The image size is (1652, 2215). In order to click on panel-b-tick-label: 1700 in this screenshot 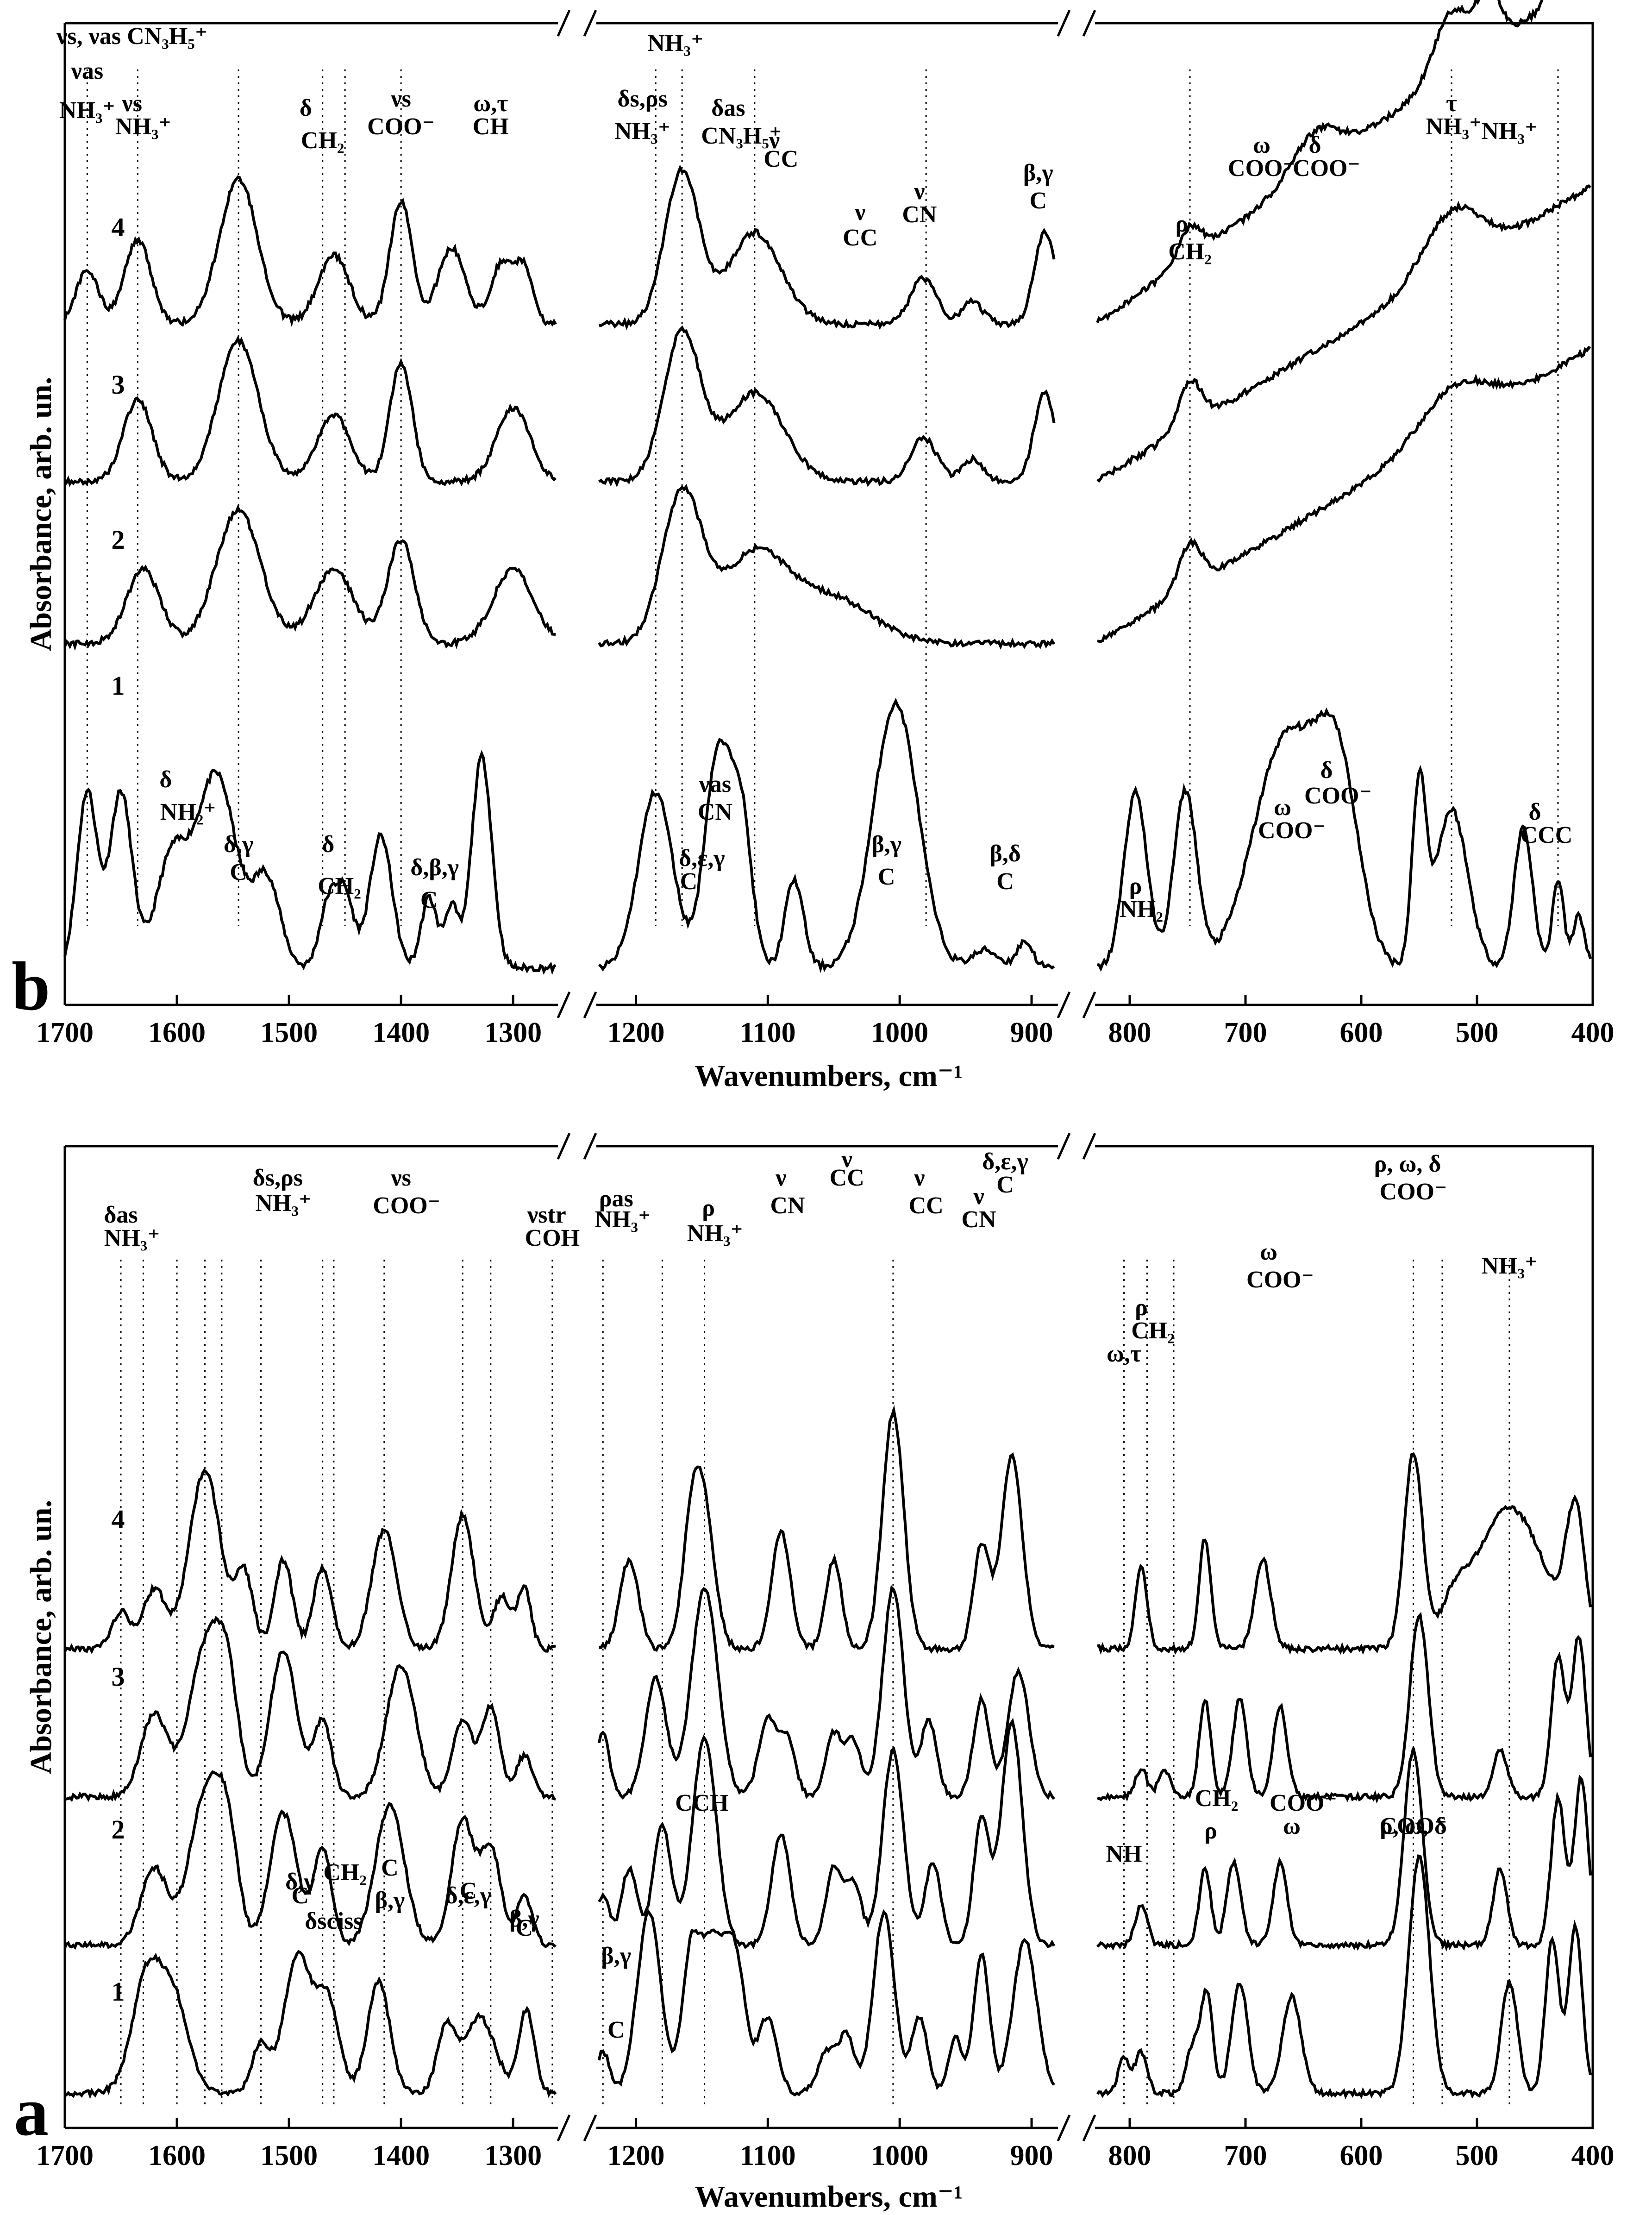, I will do `click(65, 1032)`.